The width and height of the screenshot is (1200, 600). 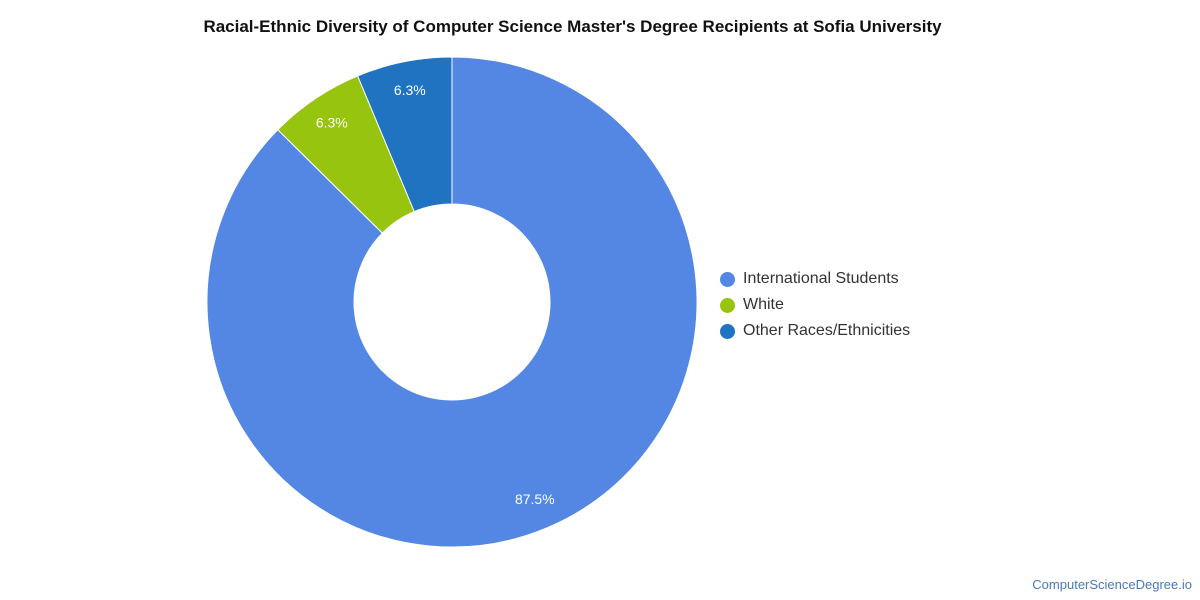 What do you see at coordinates (827, 330) in the screenshot?
I see `legend-label: Other Races/Ethnicities` at bounding box center [827, 330].